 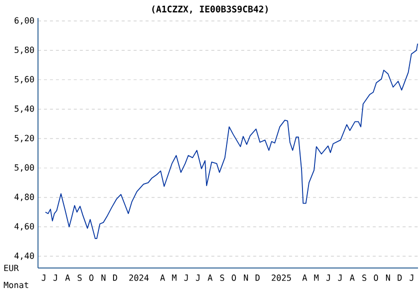 What do you see at coordinates (24, 168) in the screenshot?
I see `y-tick-label: 5,00` at bounding box center [24, 168].